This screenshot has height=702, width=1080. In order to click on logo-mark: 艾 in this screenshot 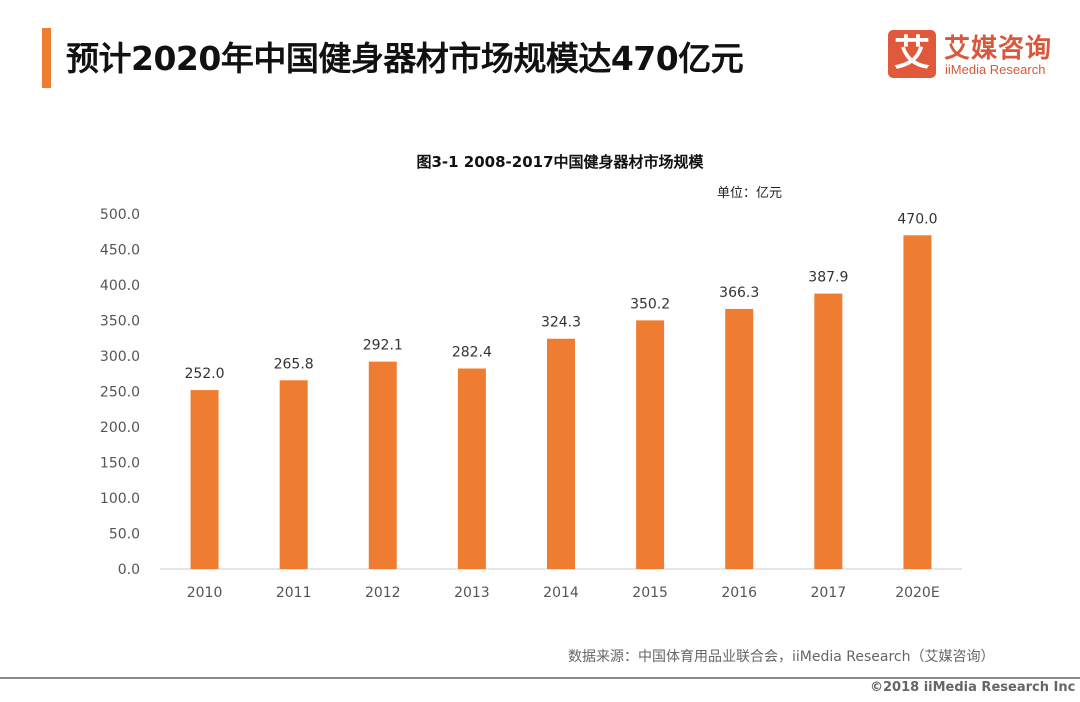, I will do `click(912, 54)`.